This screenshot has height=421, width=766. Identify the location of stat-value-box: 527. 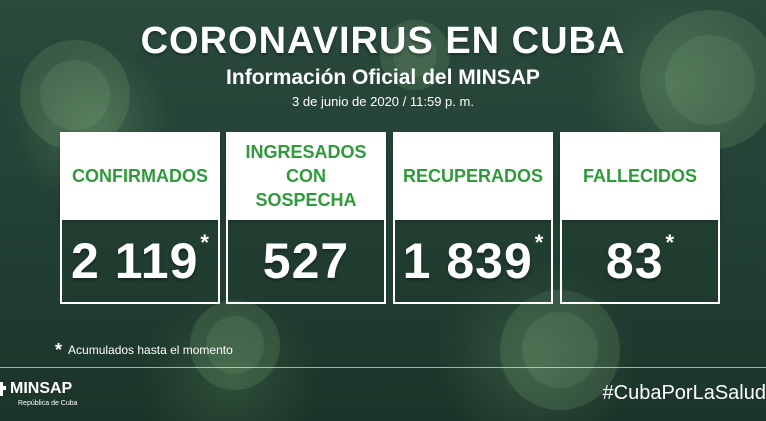
(306, 262).